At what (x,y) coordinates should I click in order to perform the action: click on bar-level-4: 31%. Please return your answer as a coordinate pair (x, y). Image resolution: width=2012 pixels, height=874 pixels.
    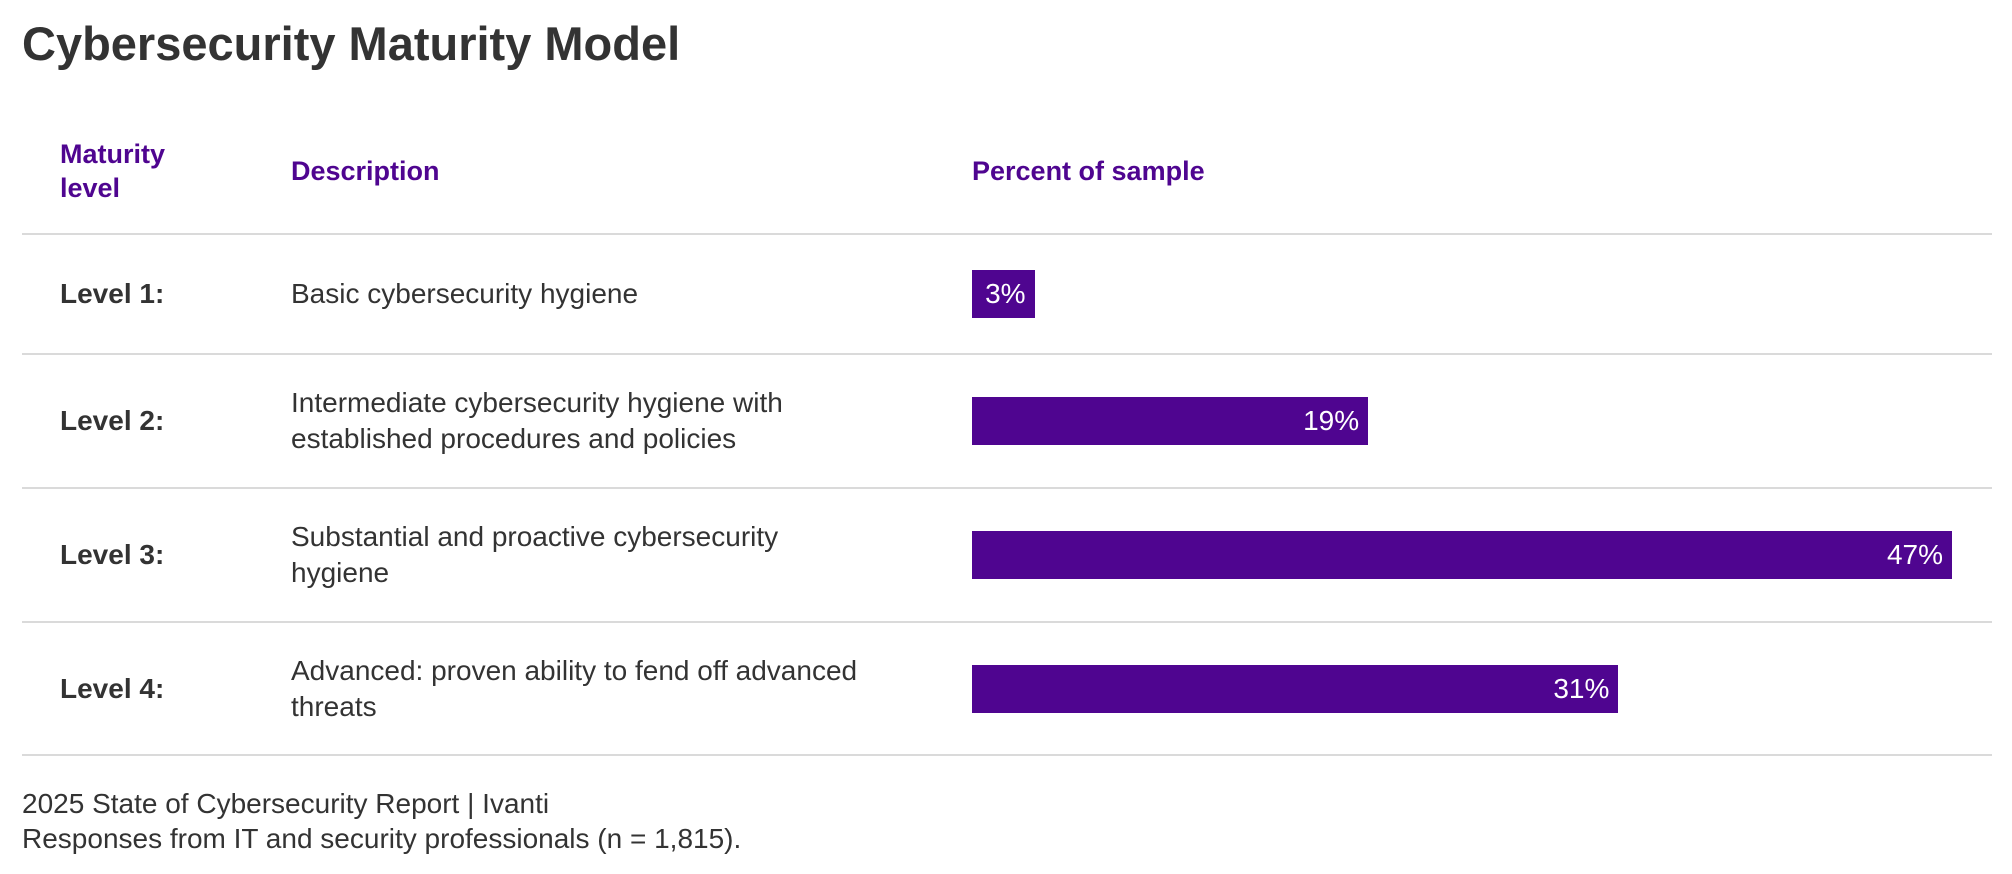
    Looking at the image, I should click on (1295, 688).